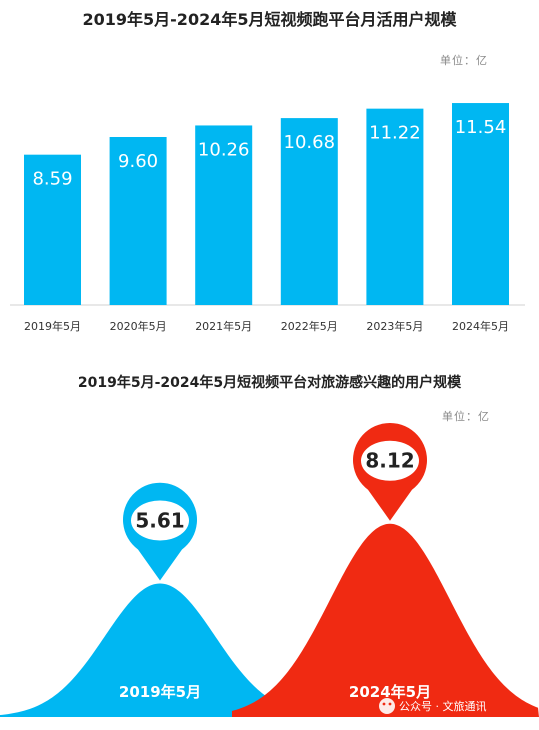 This screenshot has height=730, width=539. I want to click on pin-value-label: 5.61, so click(159, 520).